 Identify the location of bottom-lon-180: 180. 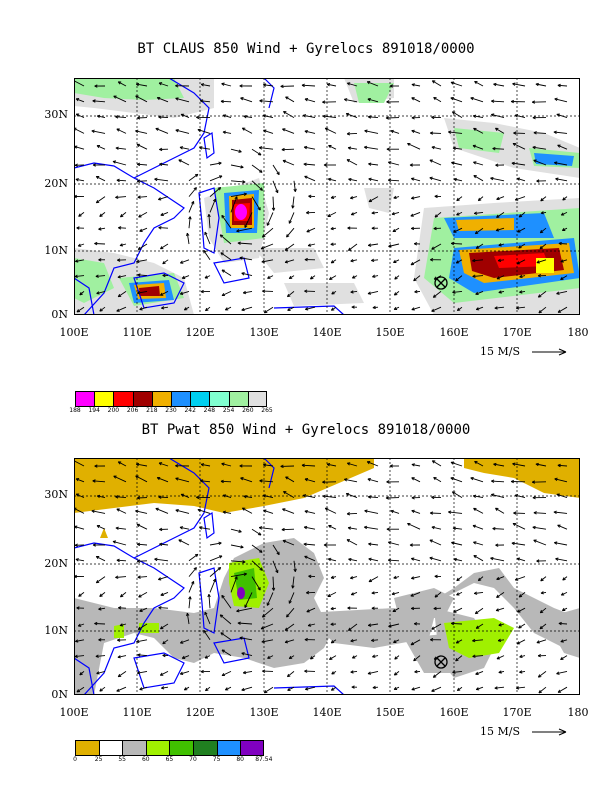
(578, 712).